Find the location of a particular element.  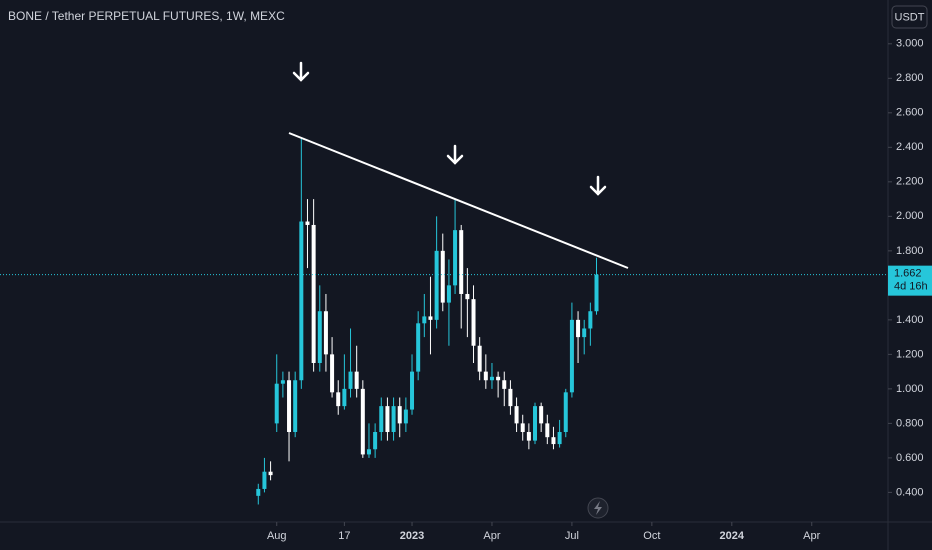

y-tick-label: 1.400 is located at coordinates (910, 320).